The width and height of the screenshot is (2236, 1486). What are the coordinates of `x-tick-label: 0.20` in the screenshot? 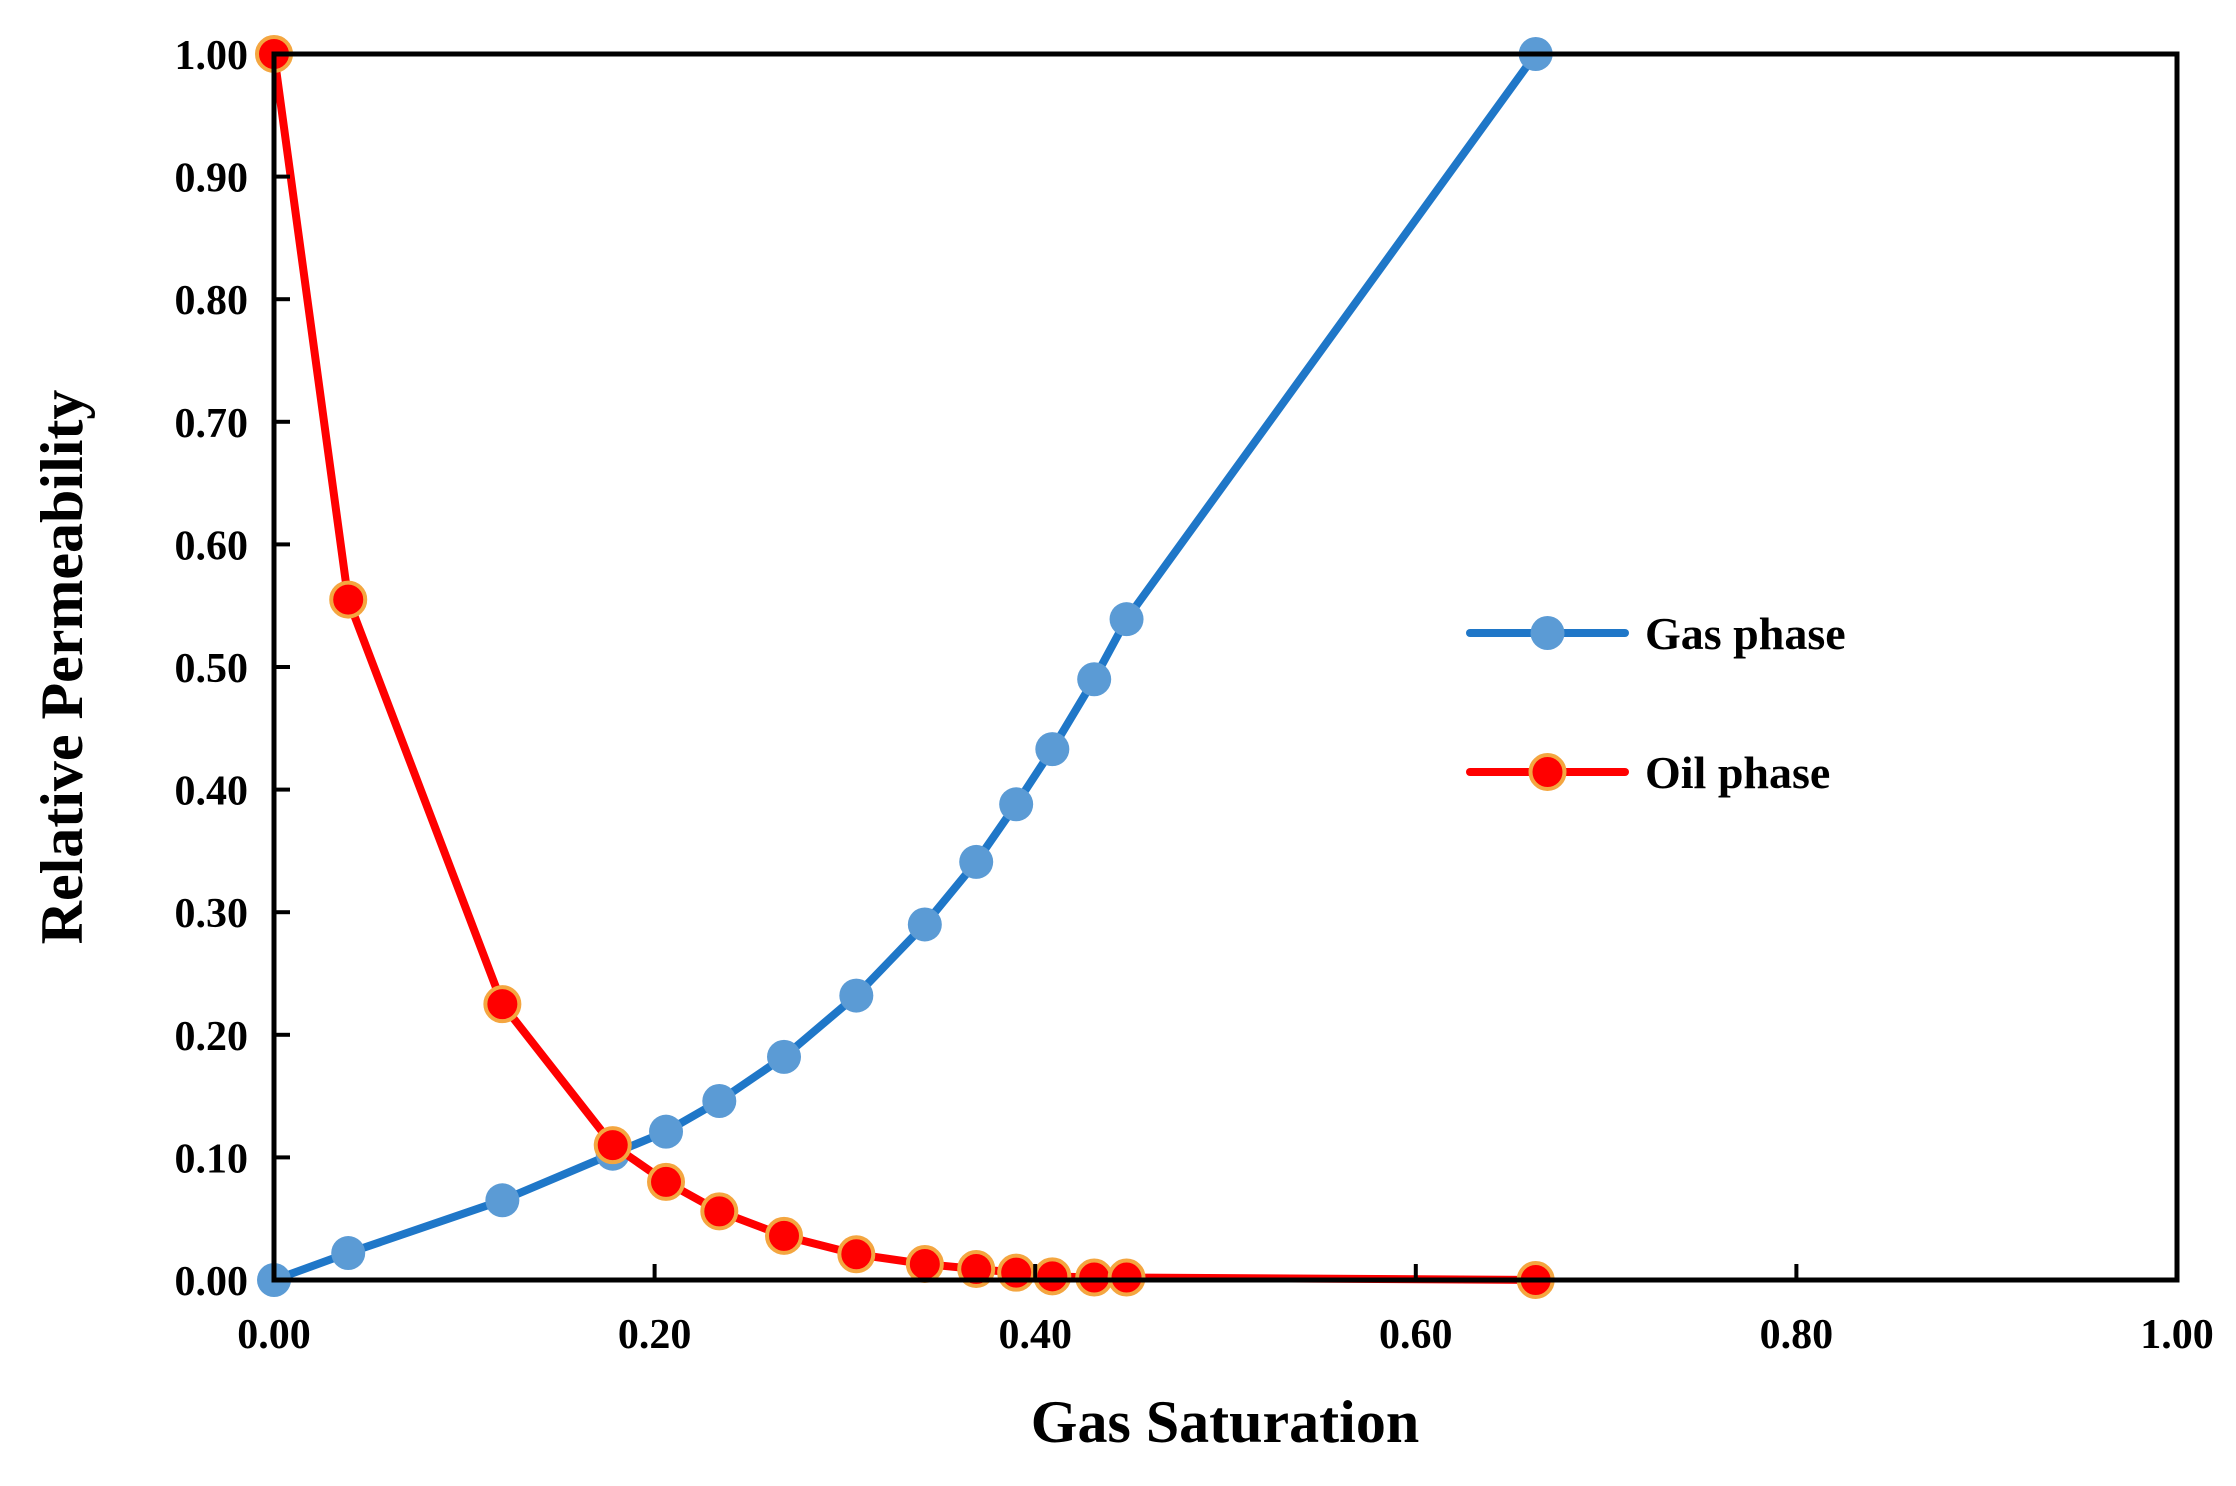 It's located at (655, 1335).